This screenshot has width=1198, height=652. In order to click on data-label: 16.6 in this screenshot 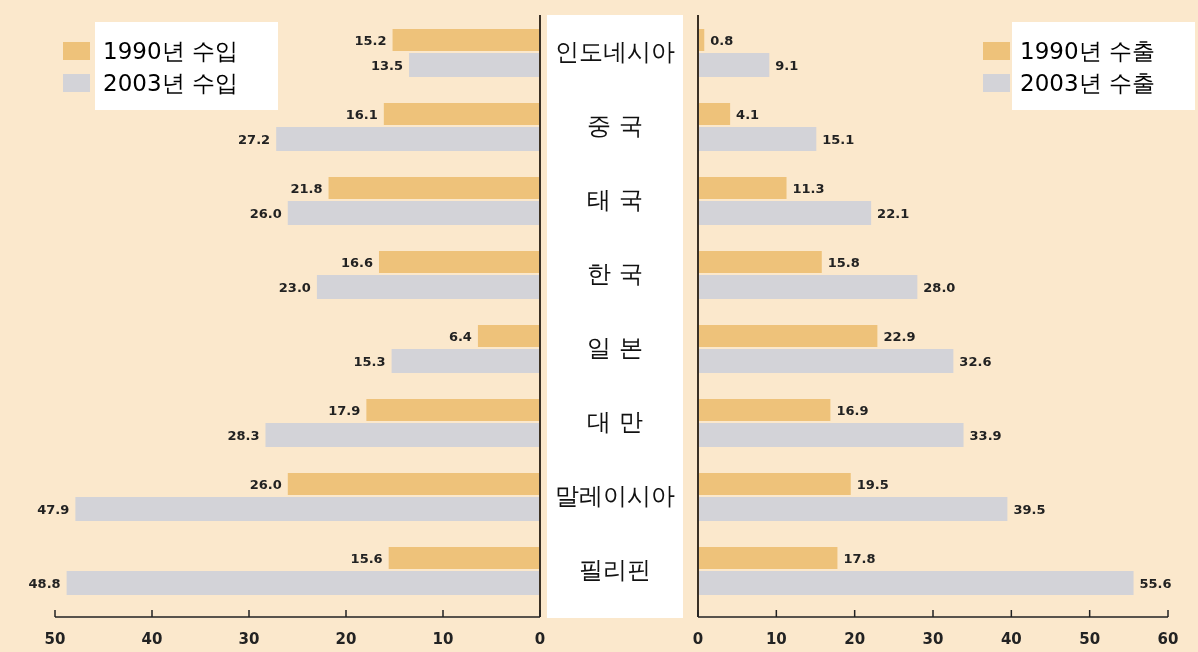, I will do `click(356, 262)`.